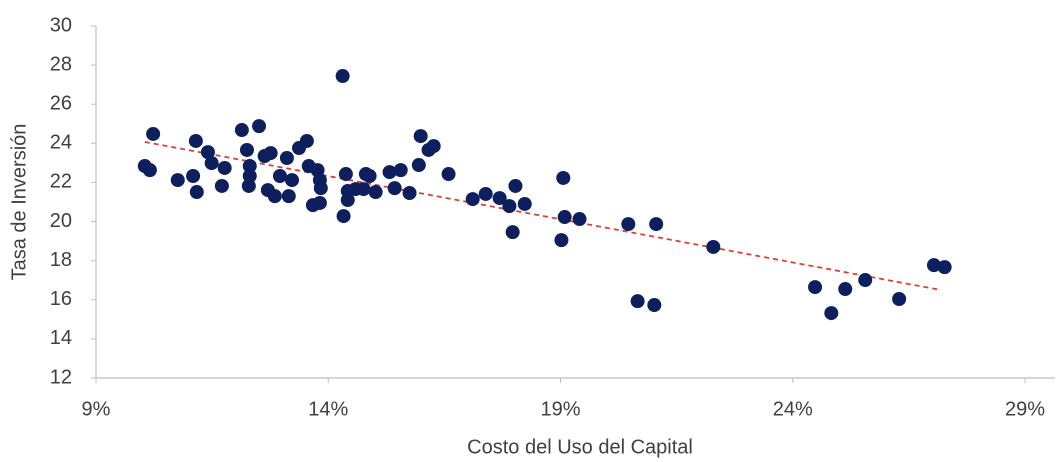 This screenshot has width=1057, height=462. Describe the element at coordinates (61, 338) in the screenshot. I see `y-tick-label: 14` at that location.